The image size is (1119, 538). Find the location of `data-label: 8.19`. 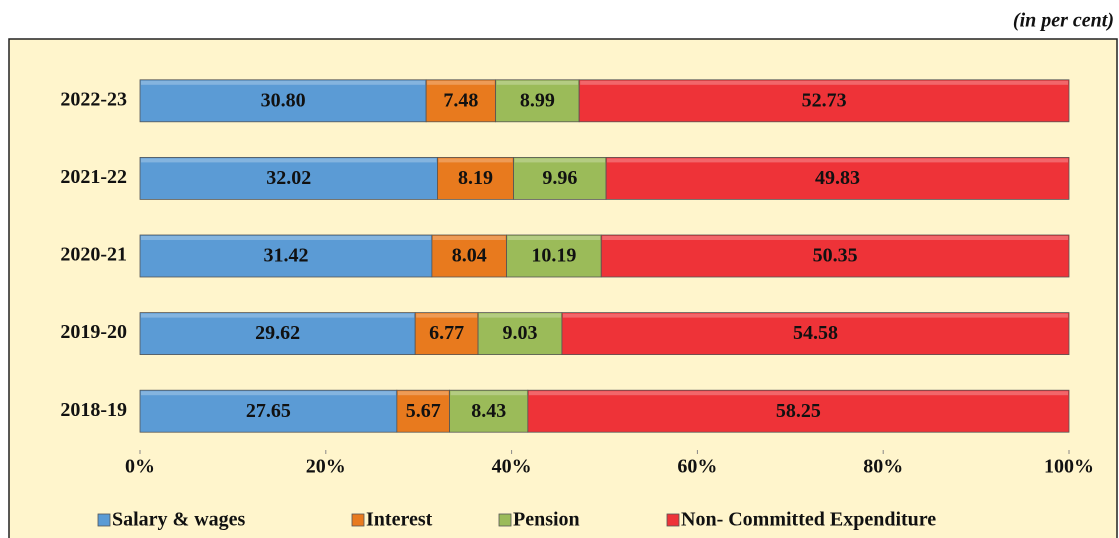

data-label: 8.19 is located at coordinates (475, 178).